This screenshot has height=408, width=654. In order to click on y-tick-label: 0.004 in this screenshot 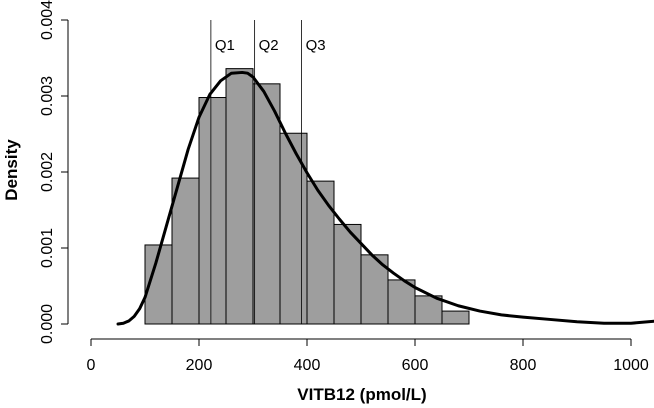, I will do `click(47, 20)`.